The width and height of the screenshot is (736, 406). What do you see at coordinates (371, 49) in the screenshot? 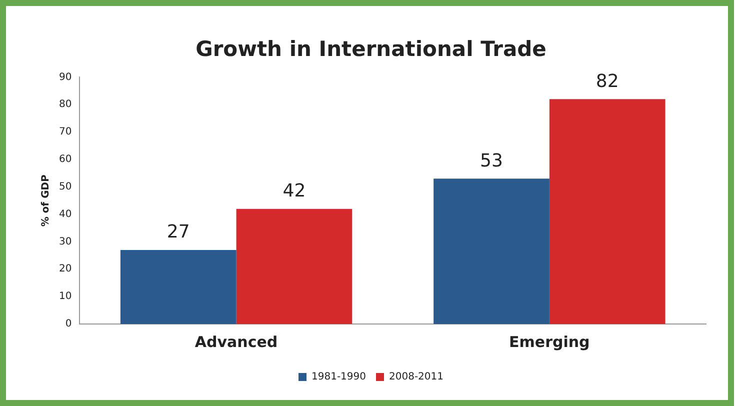
I see `chart-title: Growth in International Trade` at bounding box center [371, 49].